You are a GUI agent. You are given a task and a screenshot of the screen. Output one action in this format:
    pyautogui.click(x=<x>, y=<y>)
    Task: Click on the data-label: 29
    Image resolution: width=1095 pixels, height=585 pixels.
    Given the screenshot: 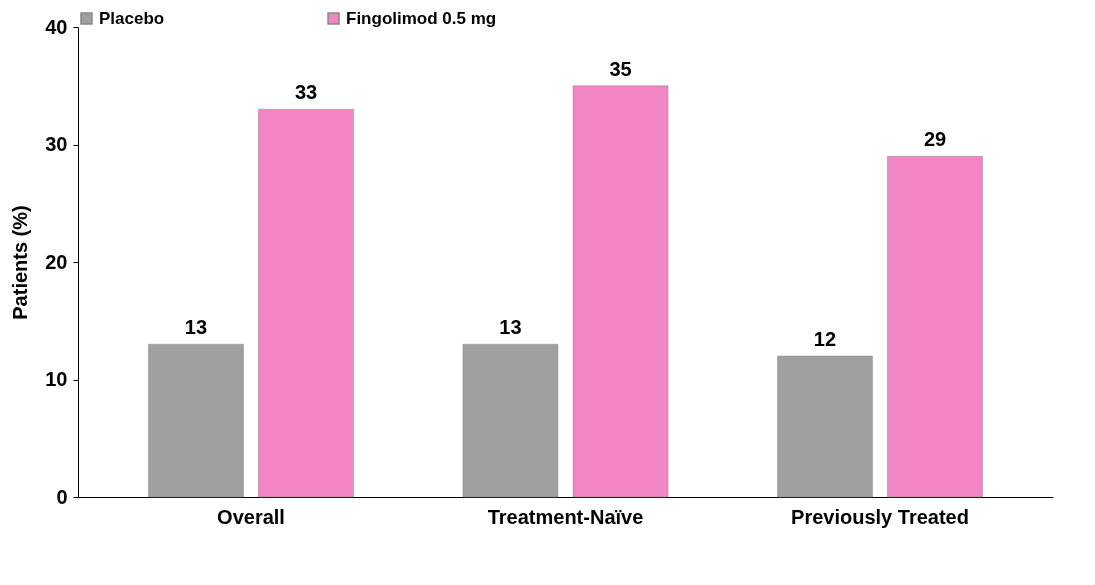 What is the action you would take?
    pyautogui.click(x=935, y=139)
    